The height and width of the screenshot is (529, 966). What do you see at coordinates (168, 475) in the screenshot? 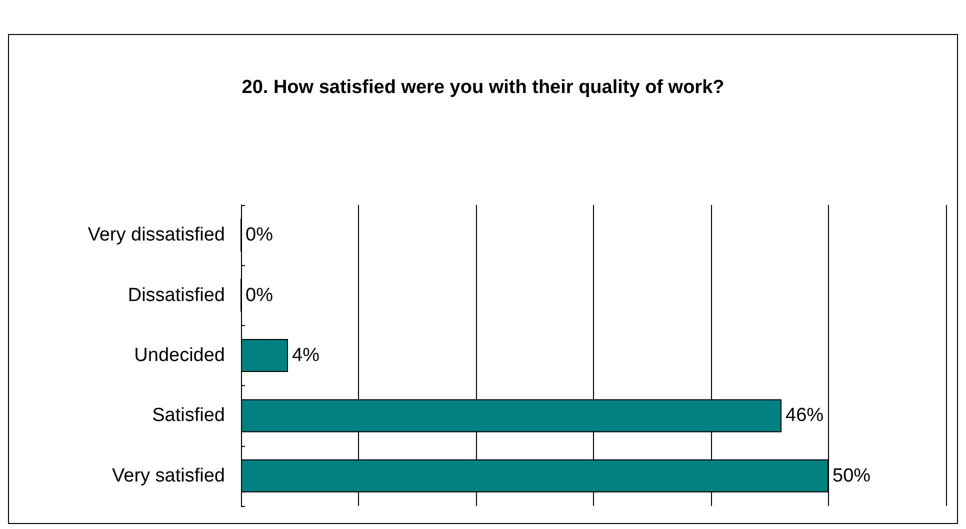
I see `y-tick-label: Very satisfied` at bounding box center [168, 475].